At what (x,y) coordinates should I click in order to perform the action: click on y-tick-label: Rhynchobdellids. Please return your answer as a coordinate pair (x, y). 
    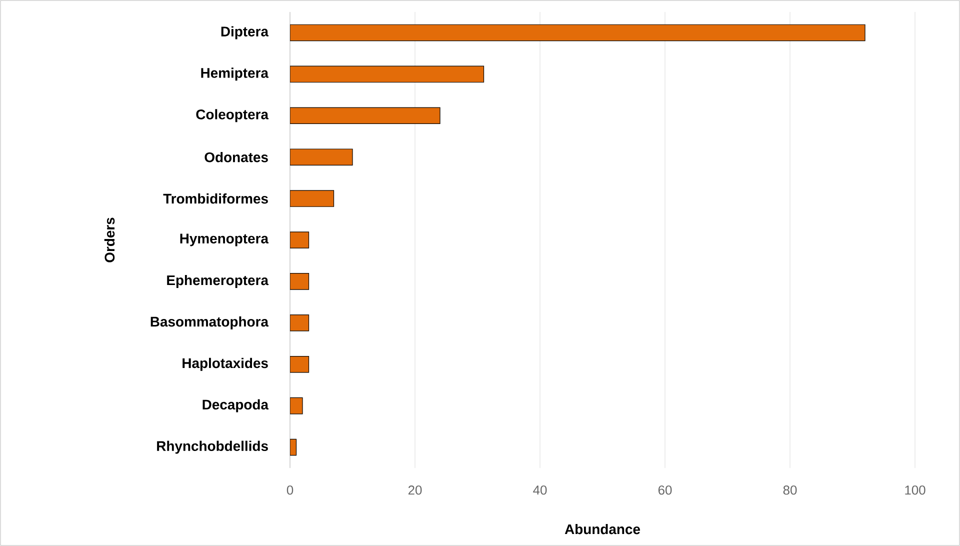
    Looking at the image, I should click on (212, 447).